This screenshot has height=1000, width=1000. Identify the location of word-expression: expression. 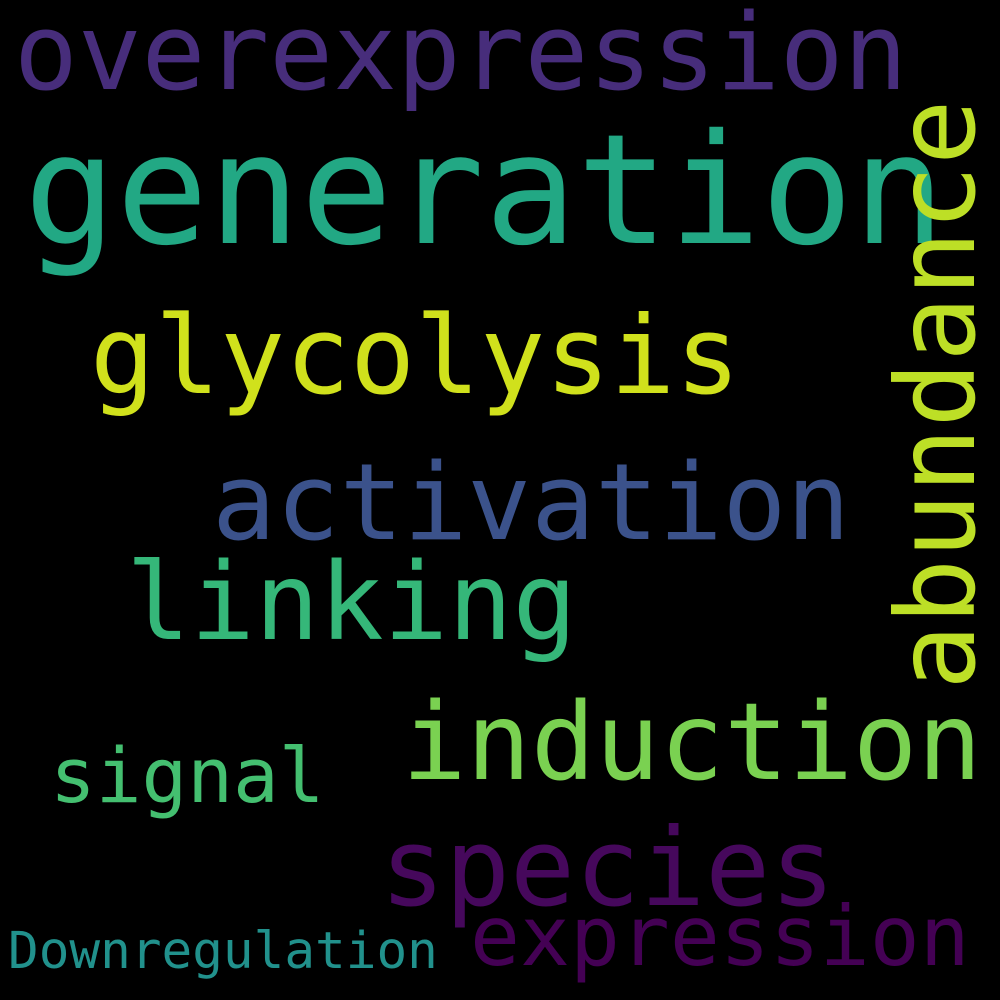
(720, 936).